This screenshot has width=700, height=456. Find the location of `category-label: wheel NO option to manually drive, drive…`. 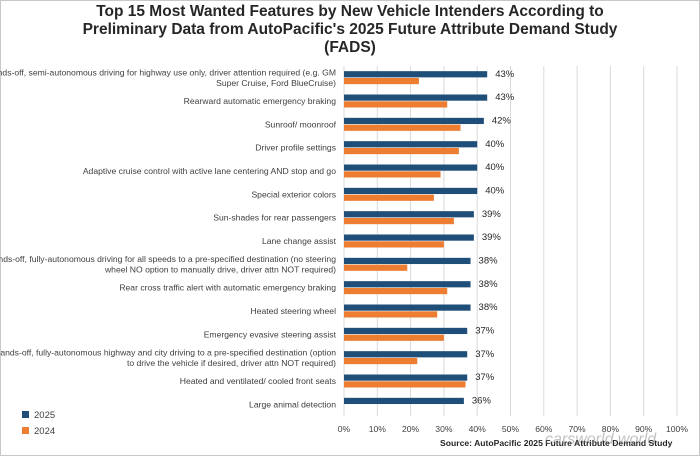

category-label: wheel NO option to manually drive, drive… is located at coordinates (220, 270).